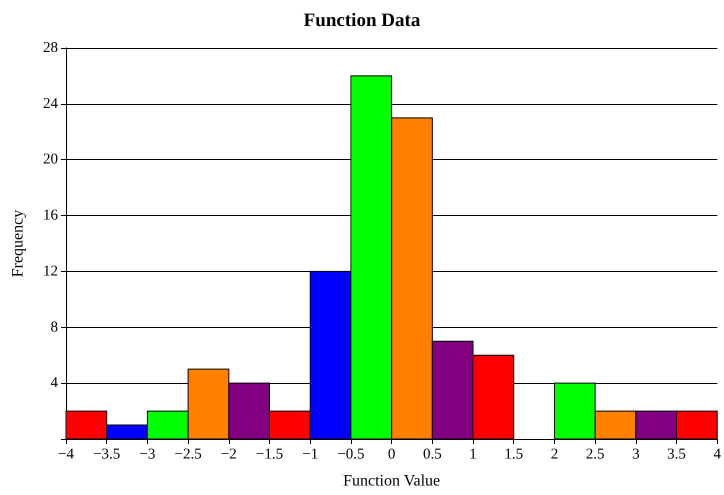  What do you see at coordinates (270, 454) in the screenshot?
I see `x-tick-label: −1.5` at bounding box center [270, 454].